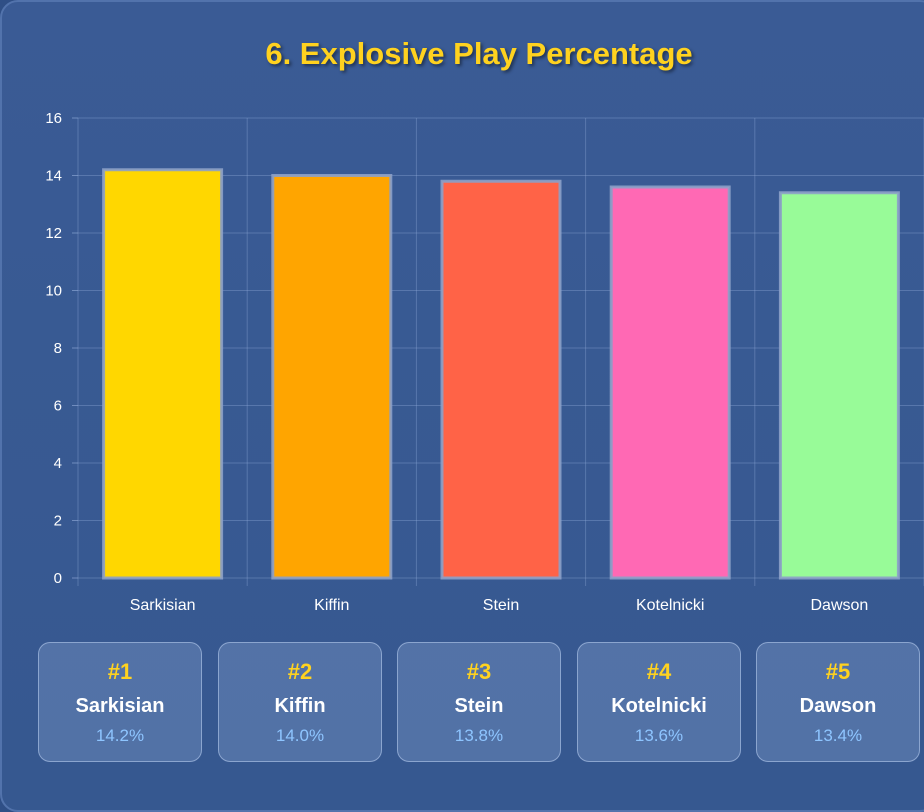  Describe the element at coordinates (839, 385) in the screenshot. I see `bar-dawson` at that location.